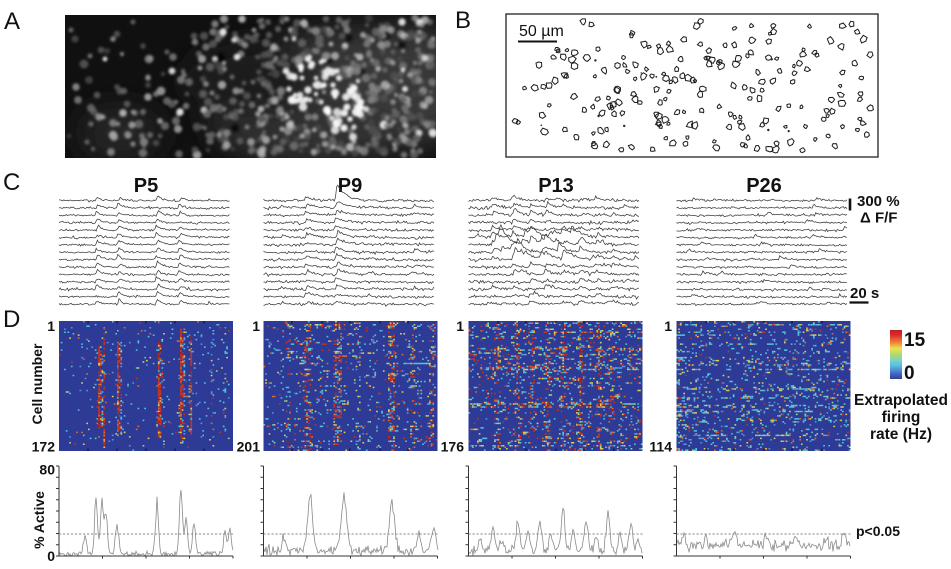 The image size is (951, 569). Describe the element at coordinates (146, 186) in the screenshot. I see `svg-text: P5` at that location.